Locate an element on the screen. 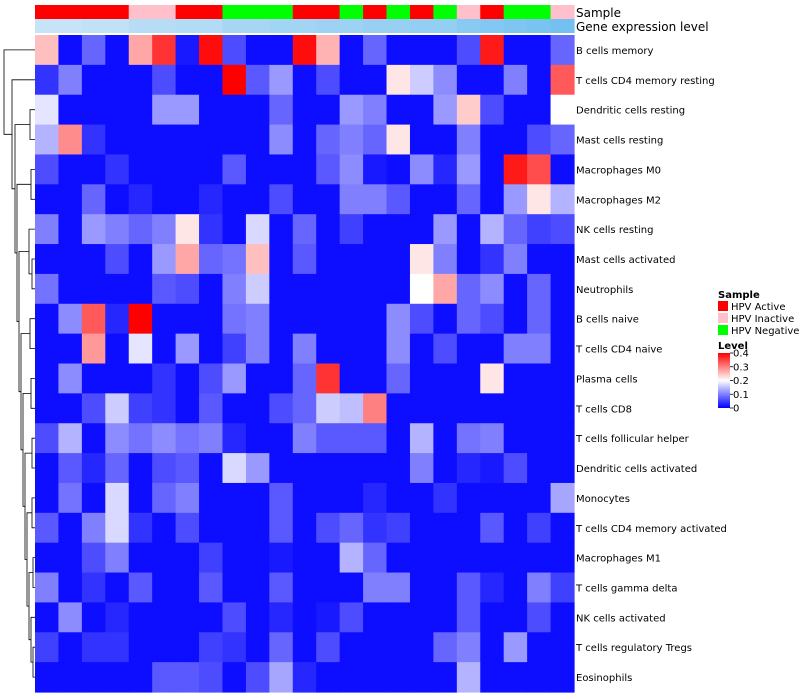  row-label: T cells CD4 memory activated is located at coordinates (651, 529).